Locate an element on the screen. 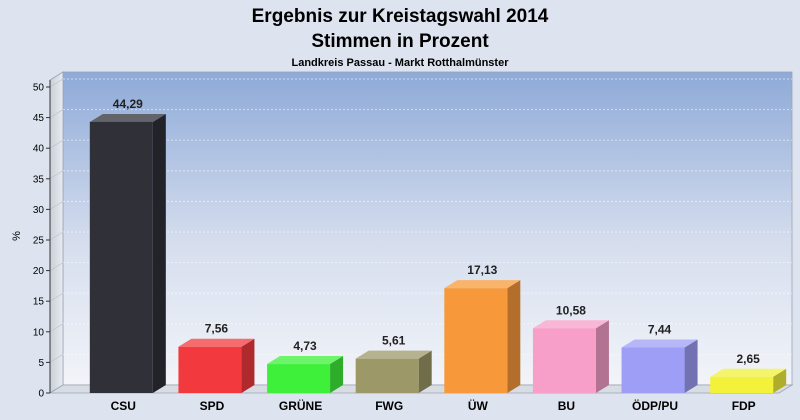  y-tick-label: 25 is located at coordinates (39, 241).